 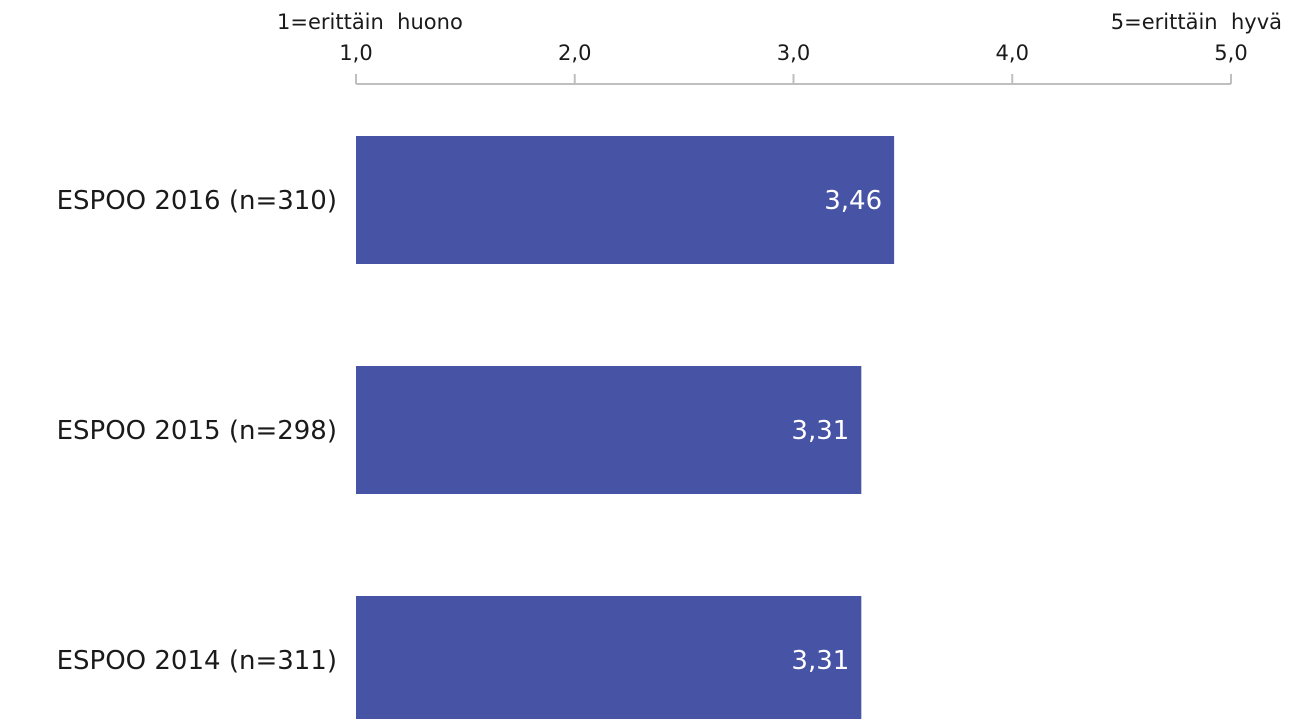 I want to click on category-label: ESPOO 2015 (n=298), so click(x=197, y=431).